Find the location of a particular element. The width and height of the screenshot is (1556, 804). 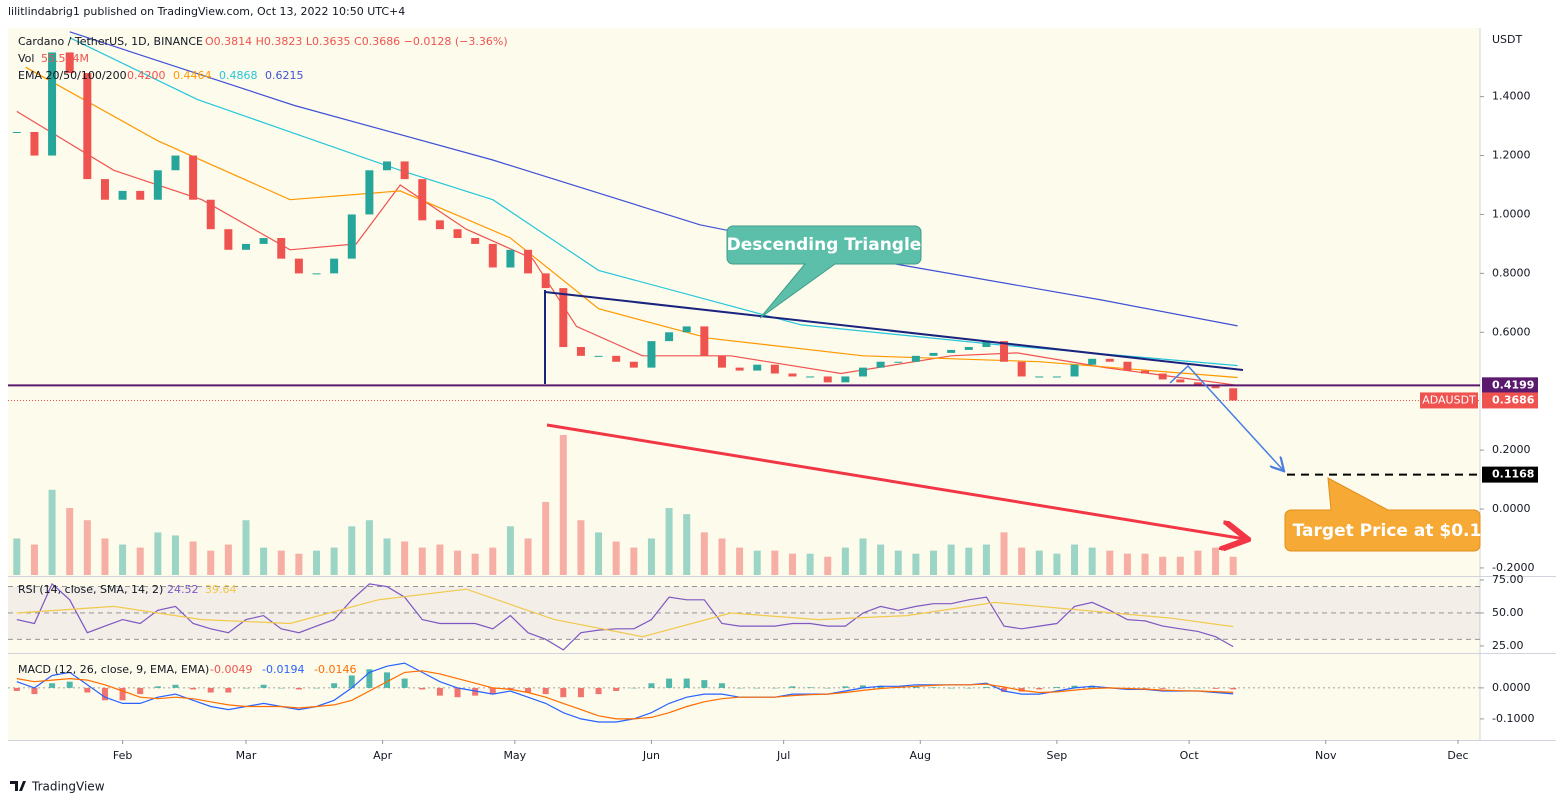

x-tick-label: Apr is located at coordinates (383, 755).